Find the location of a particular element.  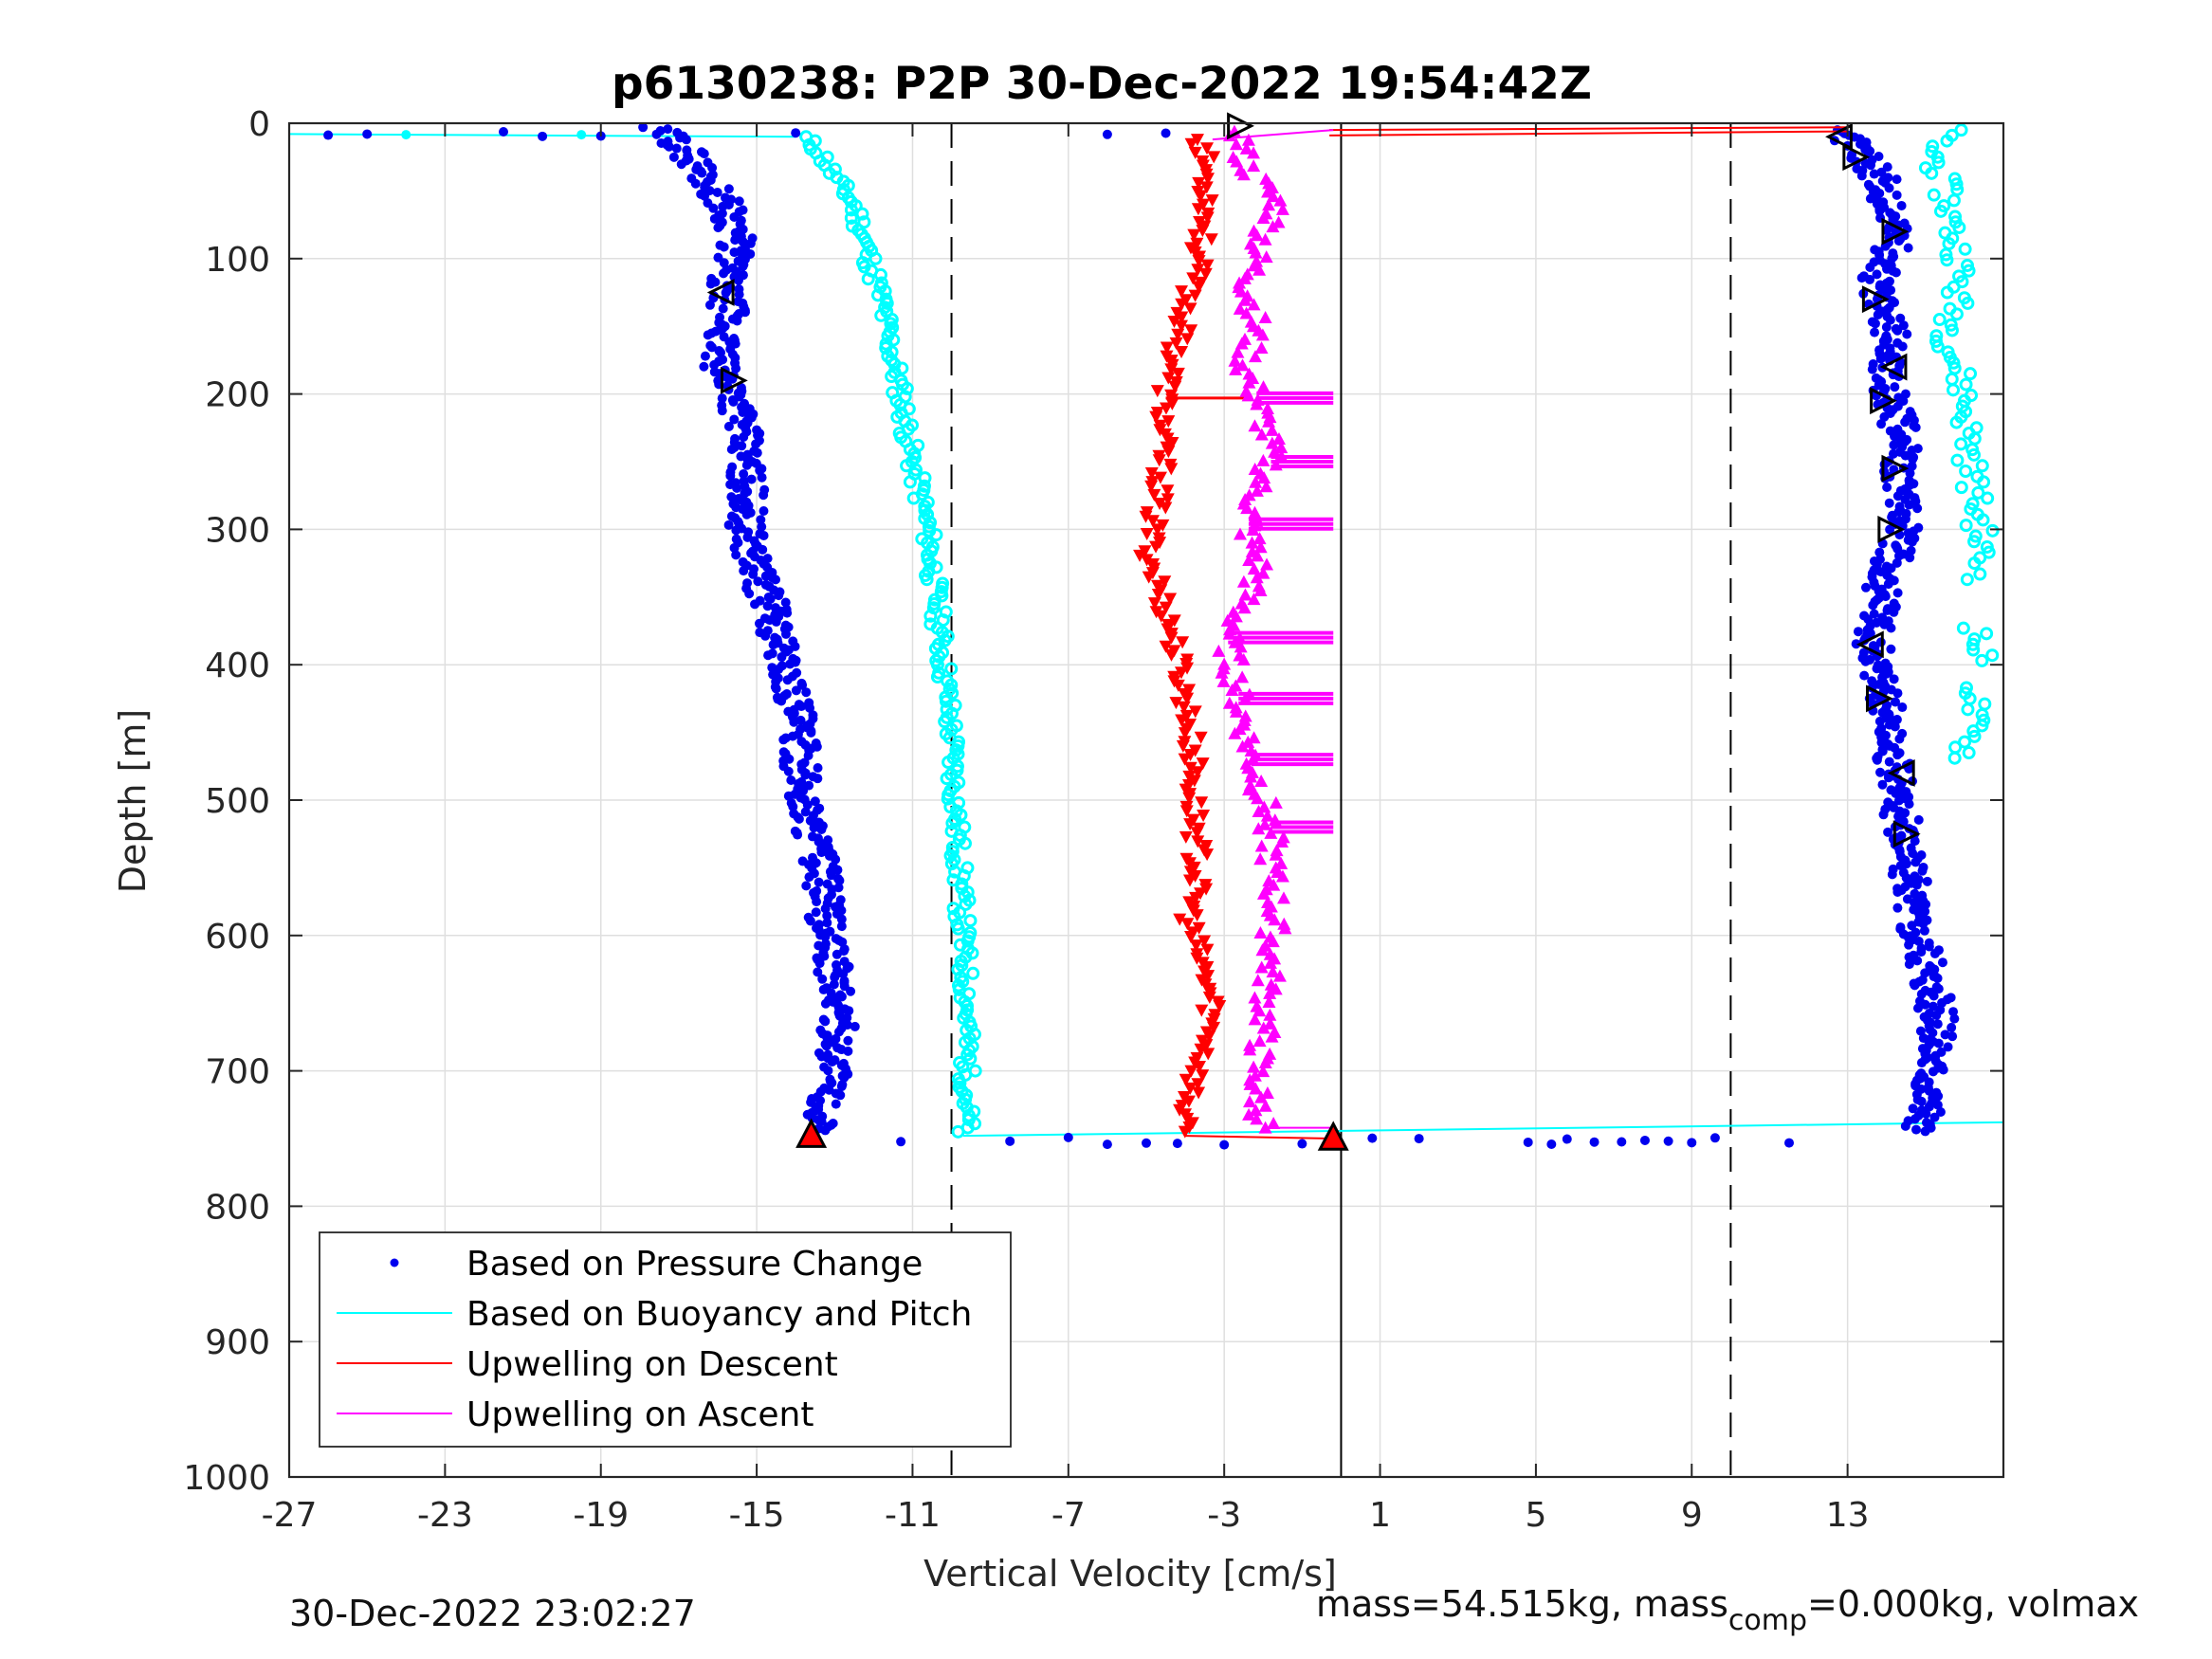

x-axis-label: Vertical Velocity [cm/s] is located at coordinates (1130, 1574).